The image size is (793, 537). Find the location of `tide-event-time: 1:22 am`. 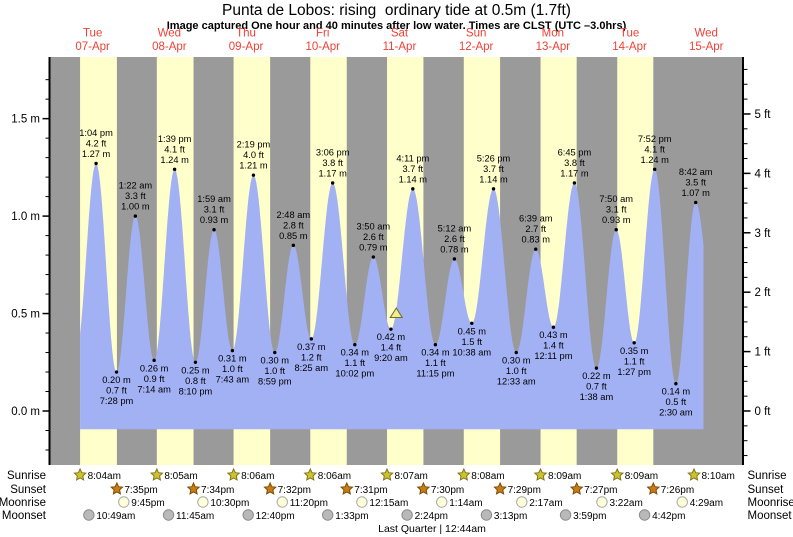

tide-event-time: 1:22 am is located at coordinates (136, 186).